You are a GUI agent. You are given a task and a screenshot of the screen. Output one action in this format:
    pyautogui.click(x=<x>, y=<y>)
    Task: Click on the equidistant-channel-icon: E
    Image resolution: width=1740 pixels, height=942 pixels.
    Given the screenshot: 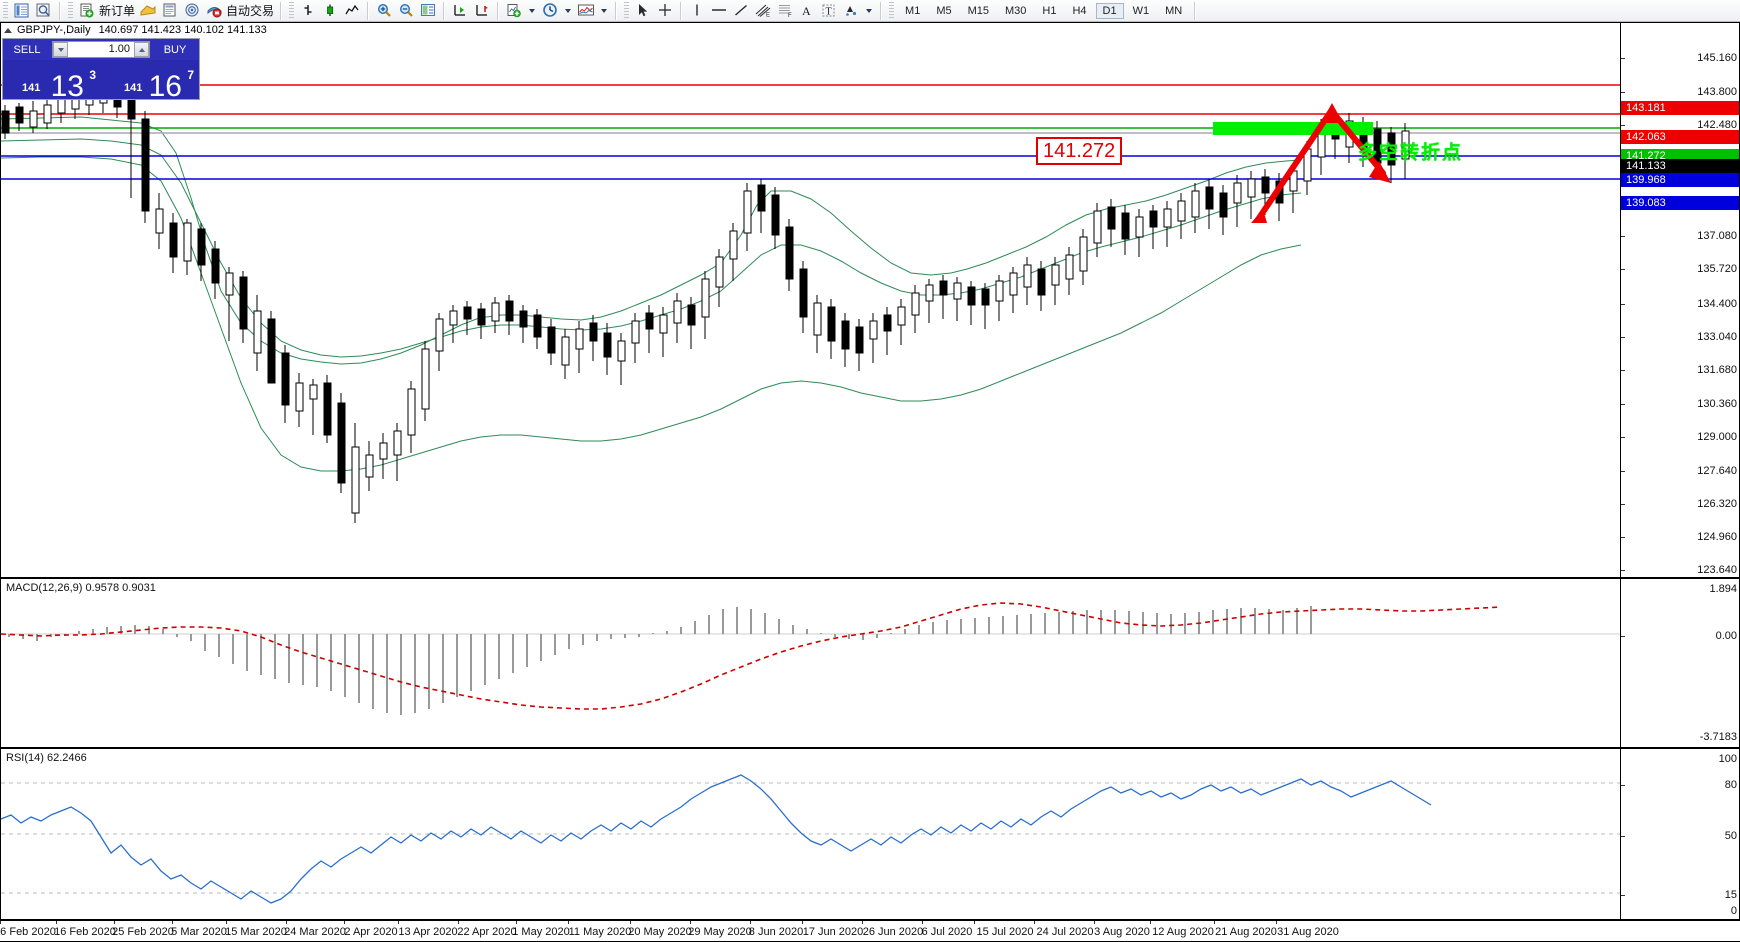 What is the action you would take?
    pyautogui.click(x=763, y=11)
    